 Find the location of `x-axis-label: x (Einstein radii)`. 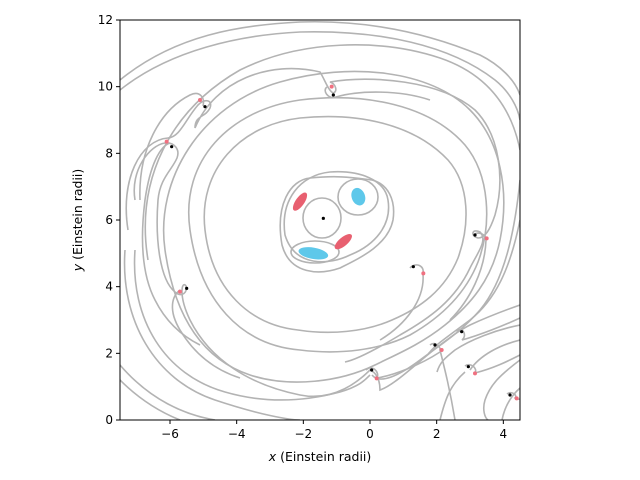

x-axis-label: x (Einstein radii) is located at coordinates (320, 456).